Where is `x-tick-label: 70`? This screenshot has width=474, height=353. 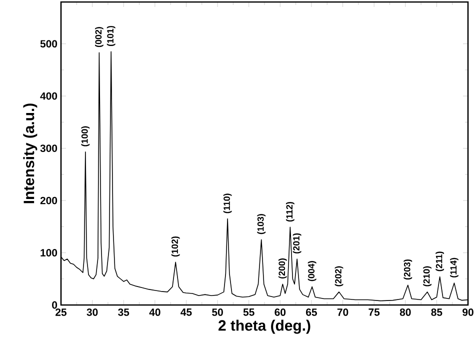 x-tick-label: 70 is located at coordinates (342, 312).